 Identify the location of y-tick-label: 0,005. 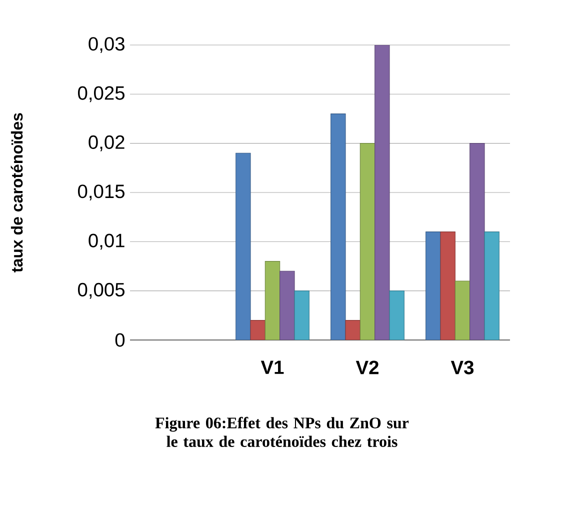
(101, 290).